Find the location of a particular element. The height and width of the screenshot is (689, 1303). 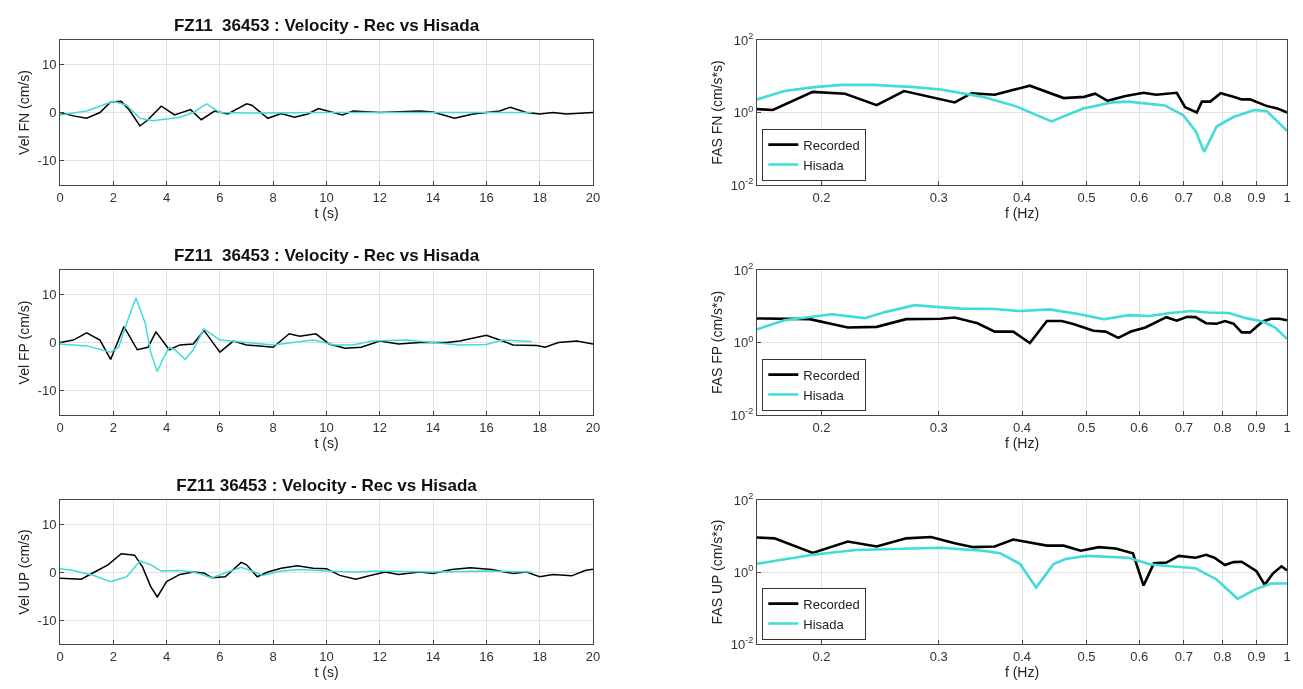

y-axis-title: FAS UP (cm/s*s) is located at coordinates (717, 572).